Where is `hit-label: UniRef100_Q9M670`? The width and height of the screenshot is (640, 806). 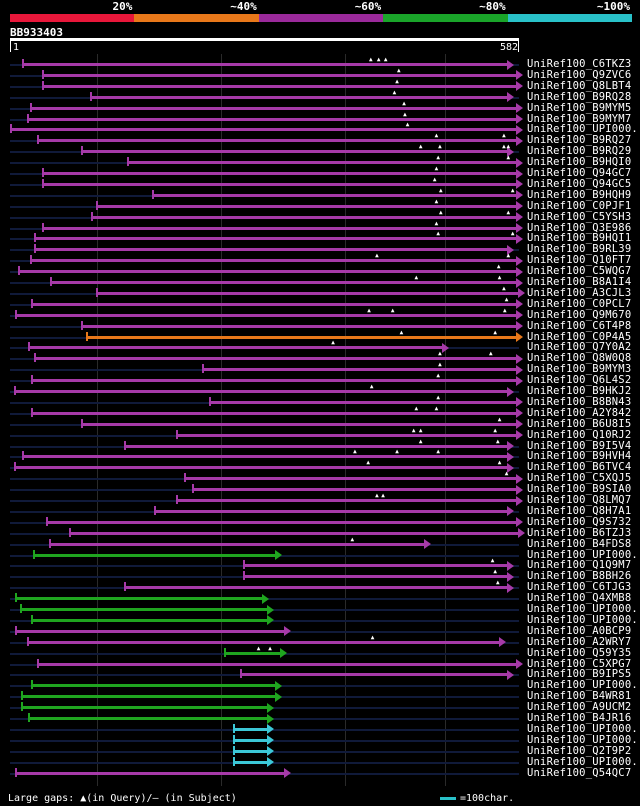
hit-label: UniRef100_Q9M670 is located at coordinates (579, 314).